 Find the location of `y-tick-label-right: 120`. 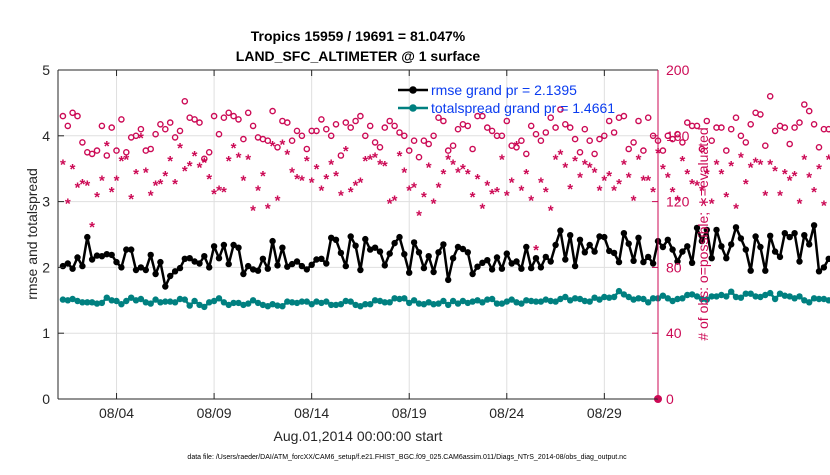

y-tick-label-right: 120 is located at coordinates (678, 202).